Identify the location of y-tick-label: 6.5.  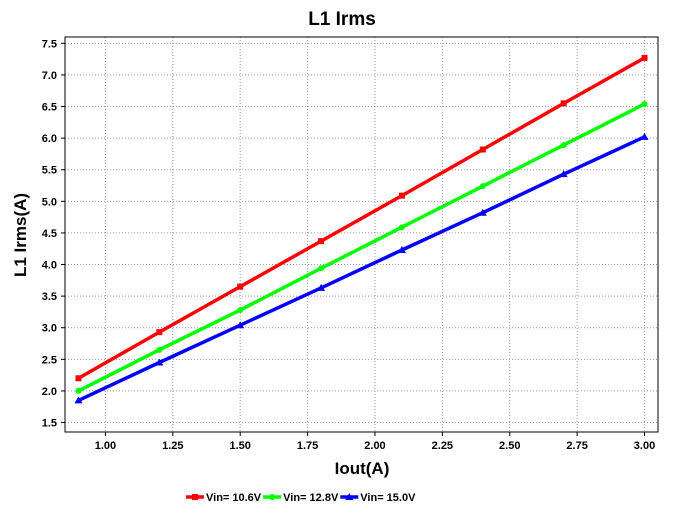
(49, 108).